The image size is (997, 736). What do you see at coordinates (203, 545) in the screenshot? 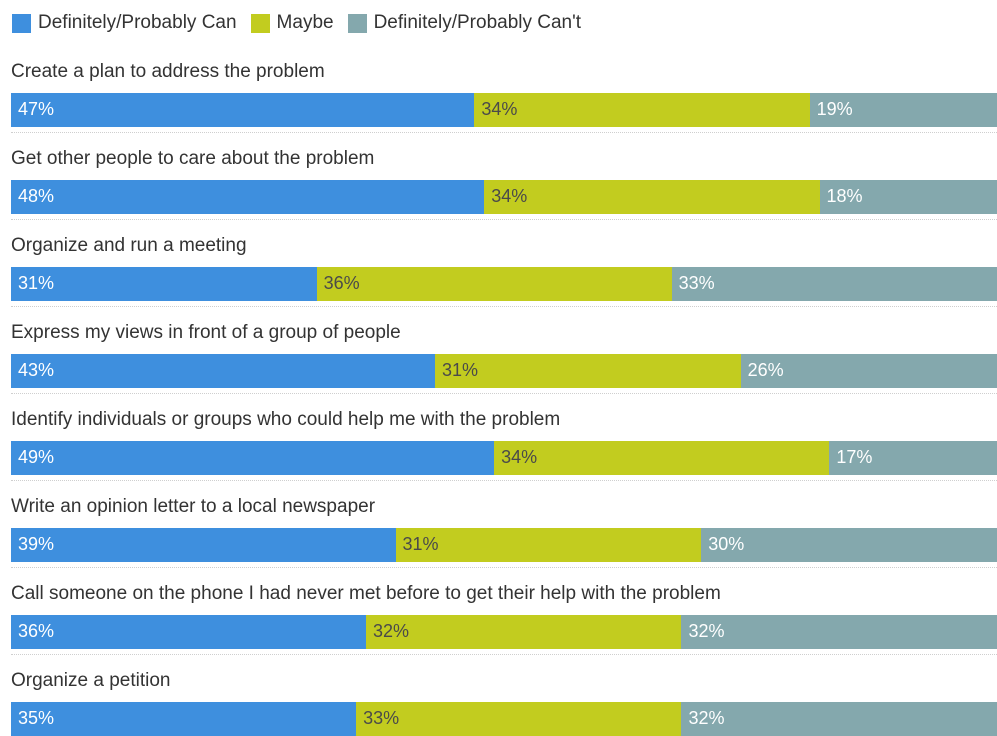
I see `bar-segment: 39%` at bounding box center [203, 545].